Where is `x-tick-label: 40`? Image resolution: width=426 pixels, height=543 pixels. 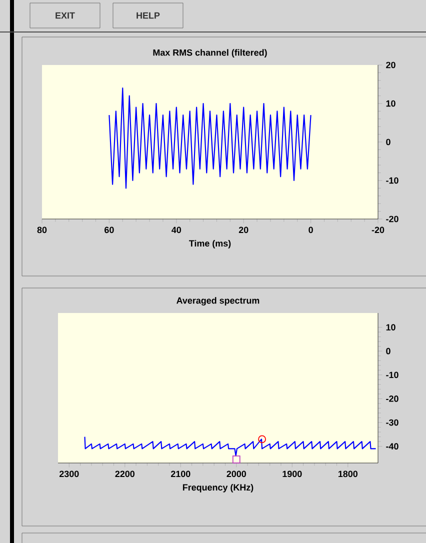 x-tick-label: 40 is located at coordinates (177, 230).